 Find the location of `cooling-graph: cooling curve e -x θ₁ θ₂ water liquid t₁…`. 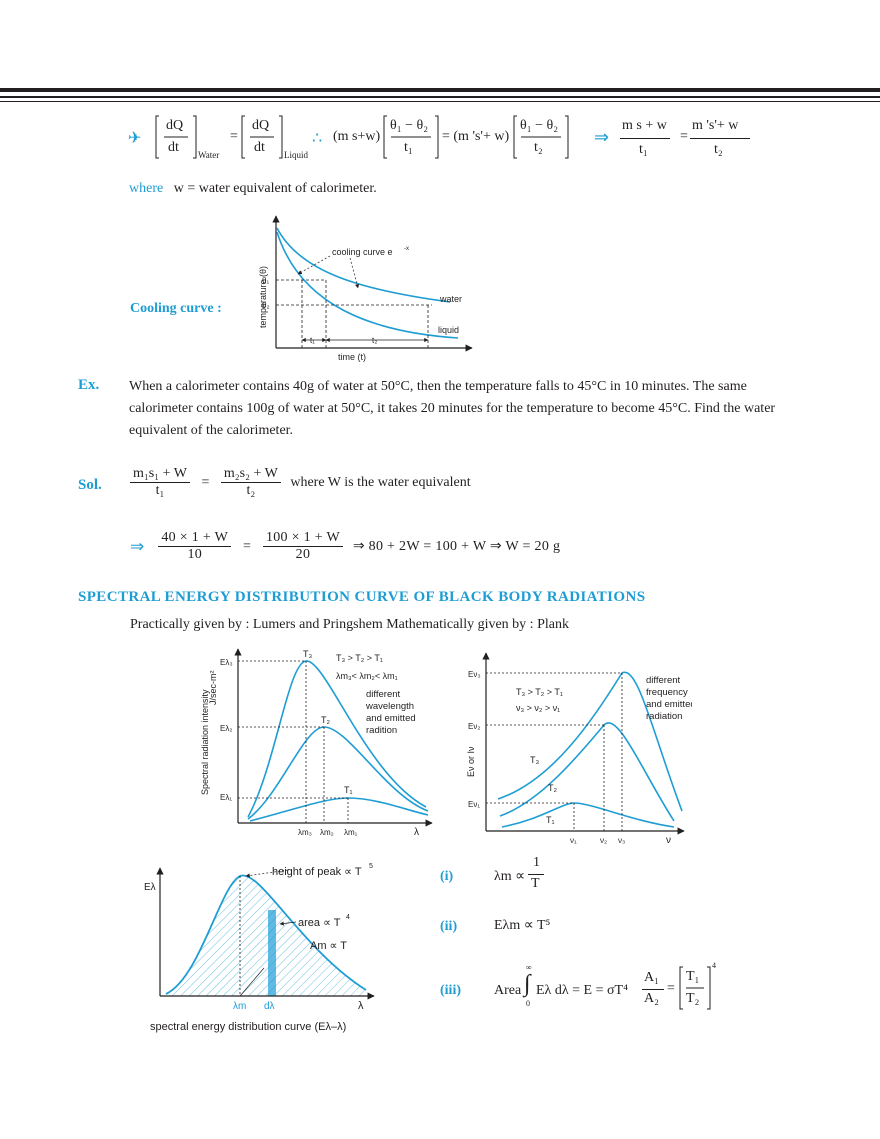

cooling-graph: cooling curve e -x θ₁ θ₂ water liquid t₁… is located at coordinates (365, 288).